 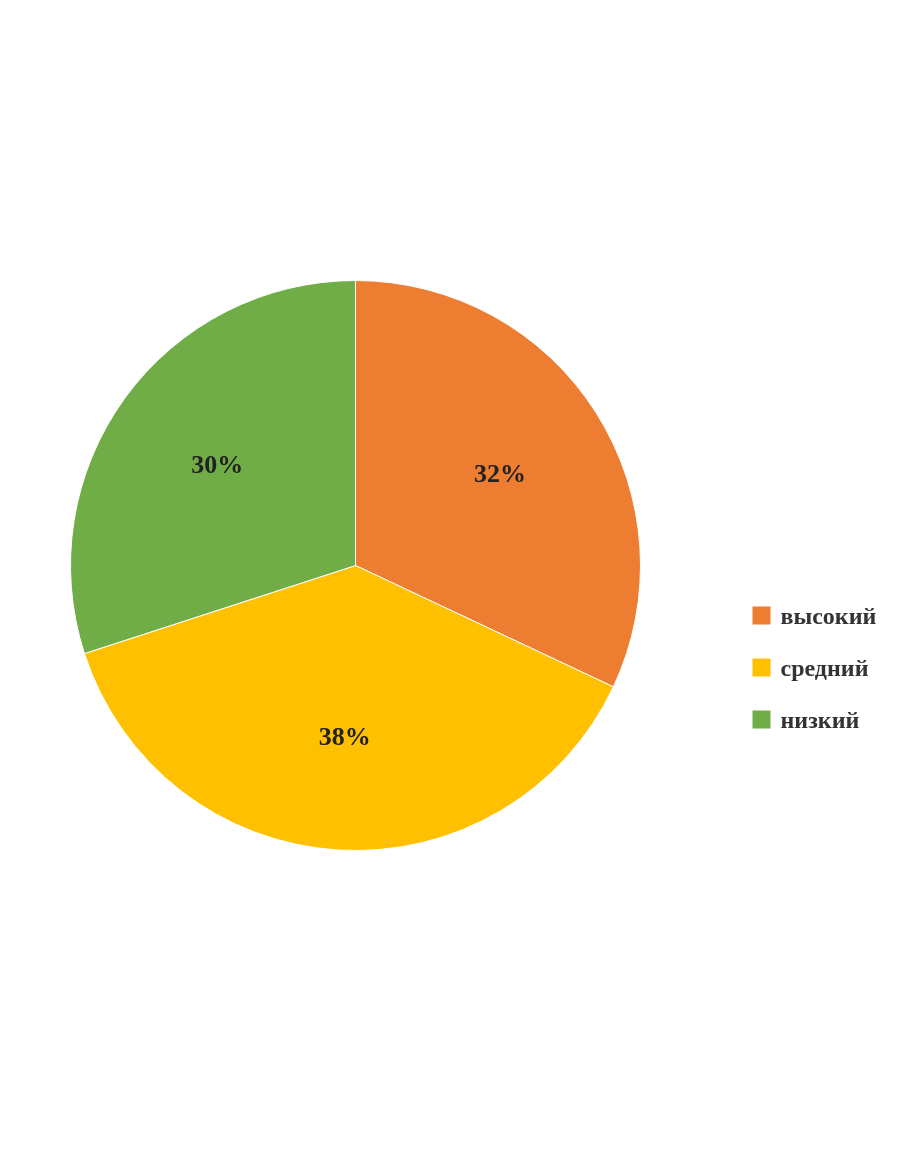 I want to click on legend-label: средний, so click(x=824, y=667).